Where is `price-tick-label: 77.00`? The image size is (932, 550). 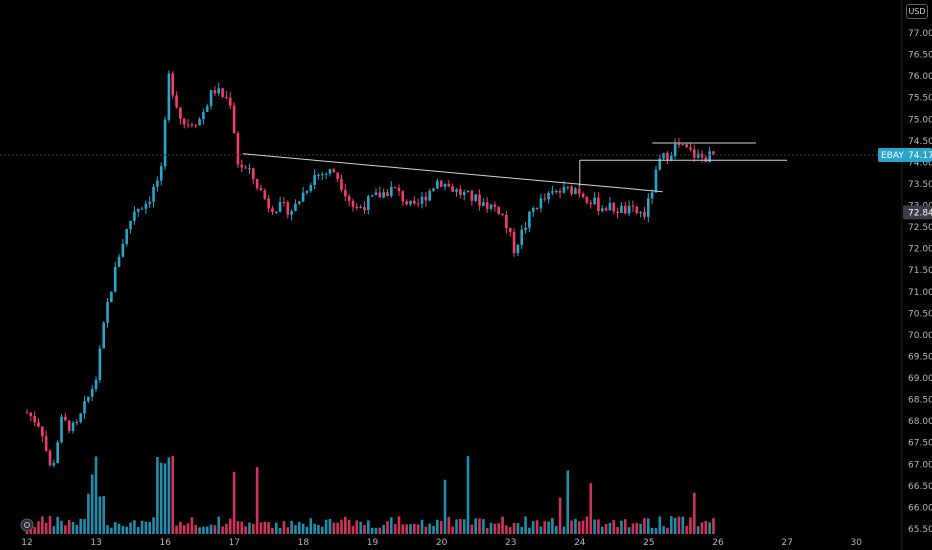 price-tick-label: 77.00 is located at coordinates (920, 34).